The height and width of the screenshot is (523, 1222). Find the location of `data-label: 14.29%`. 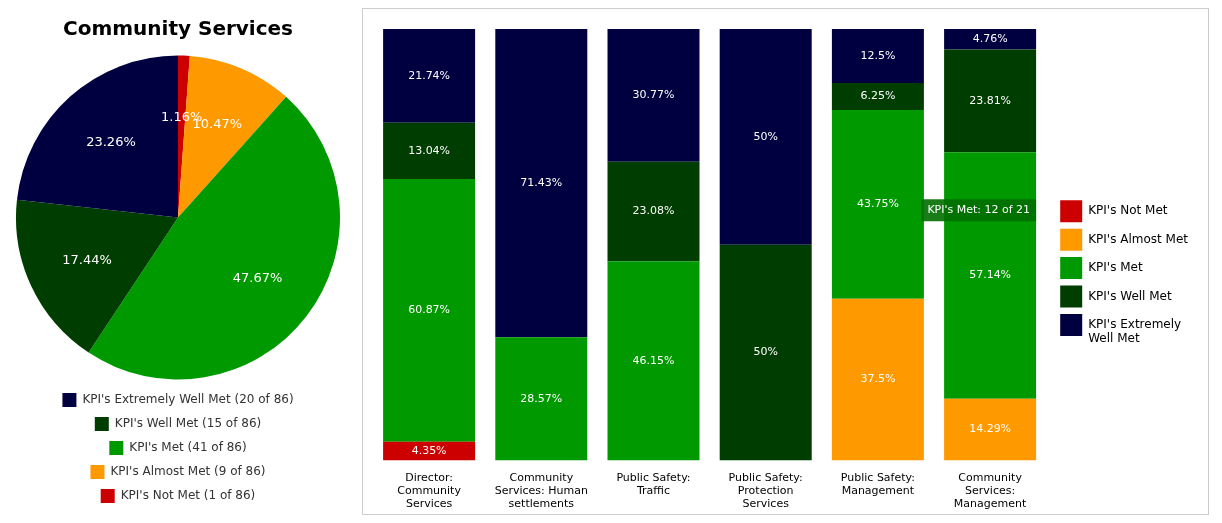

data-label: 14.29% is located at coordinates (990, 429).